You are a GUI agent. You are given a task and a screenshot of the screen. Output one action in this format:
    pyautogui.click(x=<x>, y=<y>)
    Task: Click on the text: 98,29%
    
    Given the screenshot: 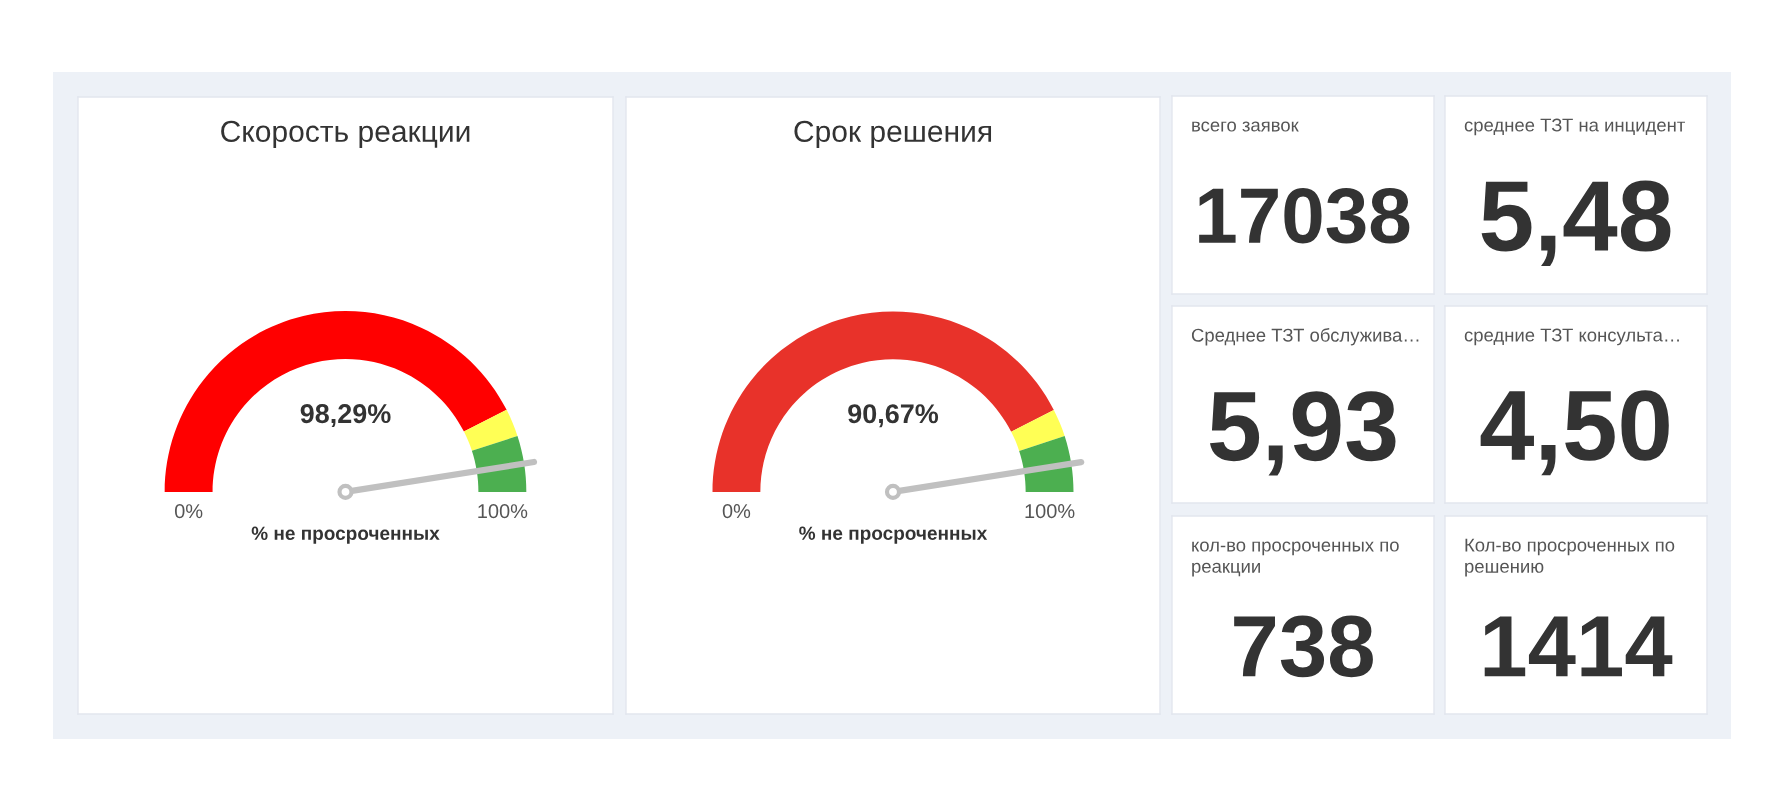 What is the action you would take?
    pyautogui.click(x=345, y=416)
    